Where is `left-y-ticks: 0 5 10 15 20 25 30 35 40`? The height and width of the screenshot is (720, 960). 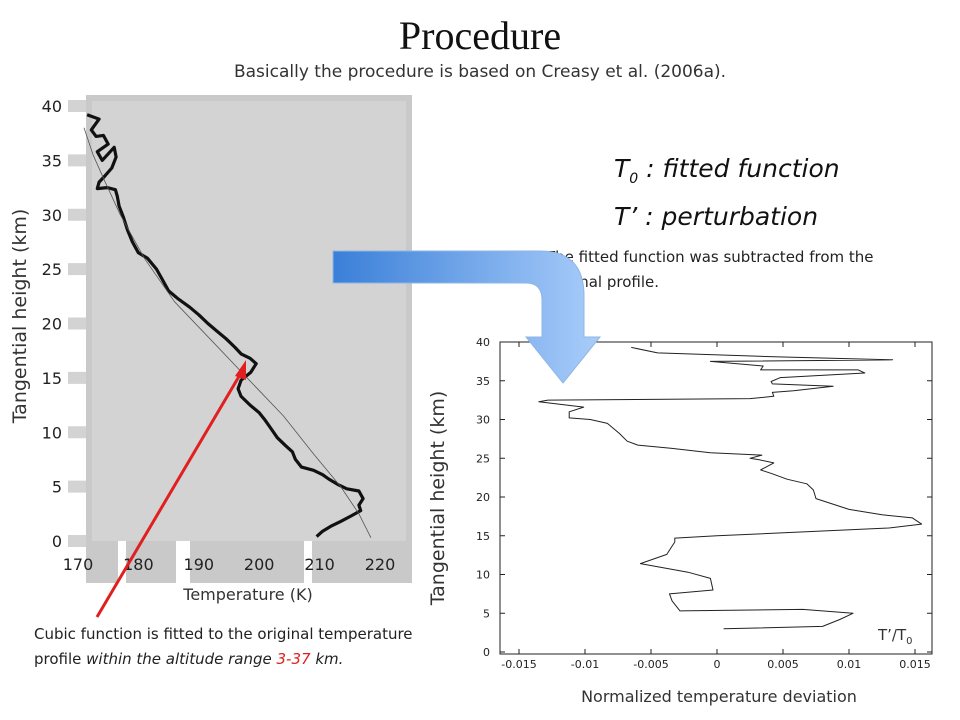 left-y-ticks: 0 5 10 15 20 25 30 35 40 is located at coordinates (64, 324).